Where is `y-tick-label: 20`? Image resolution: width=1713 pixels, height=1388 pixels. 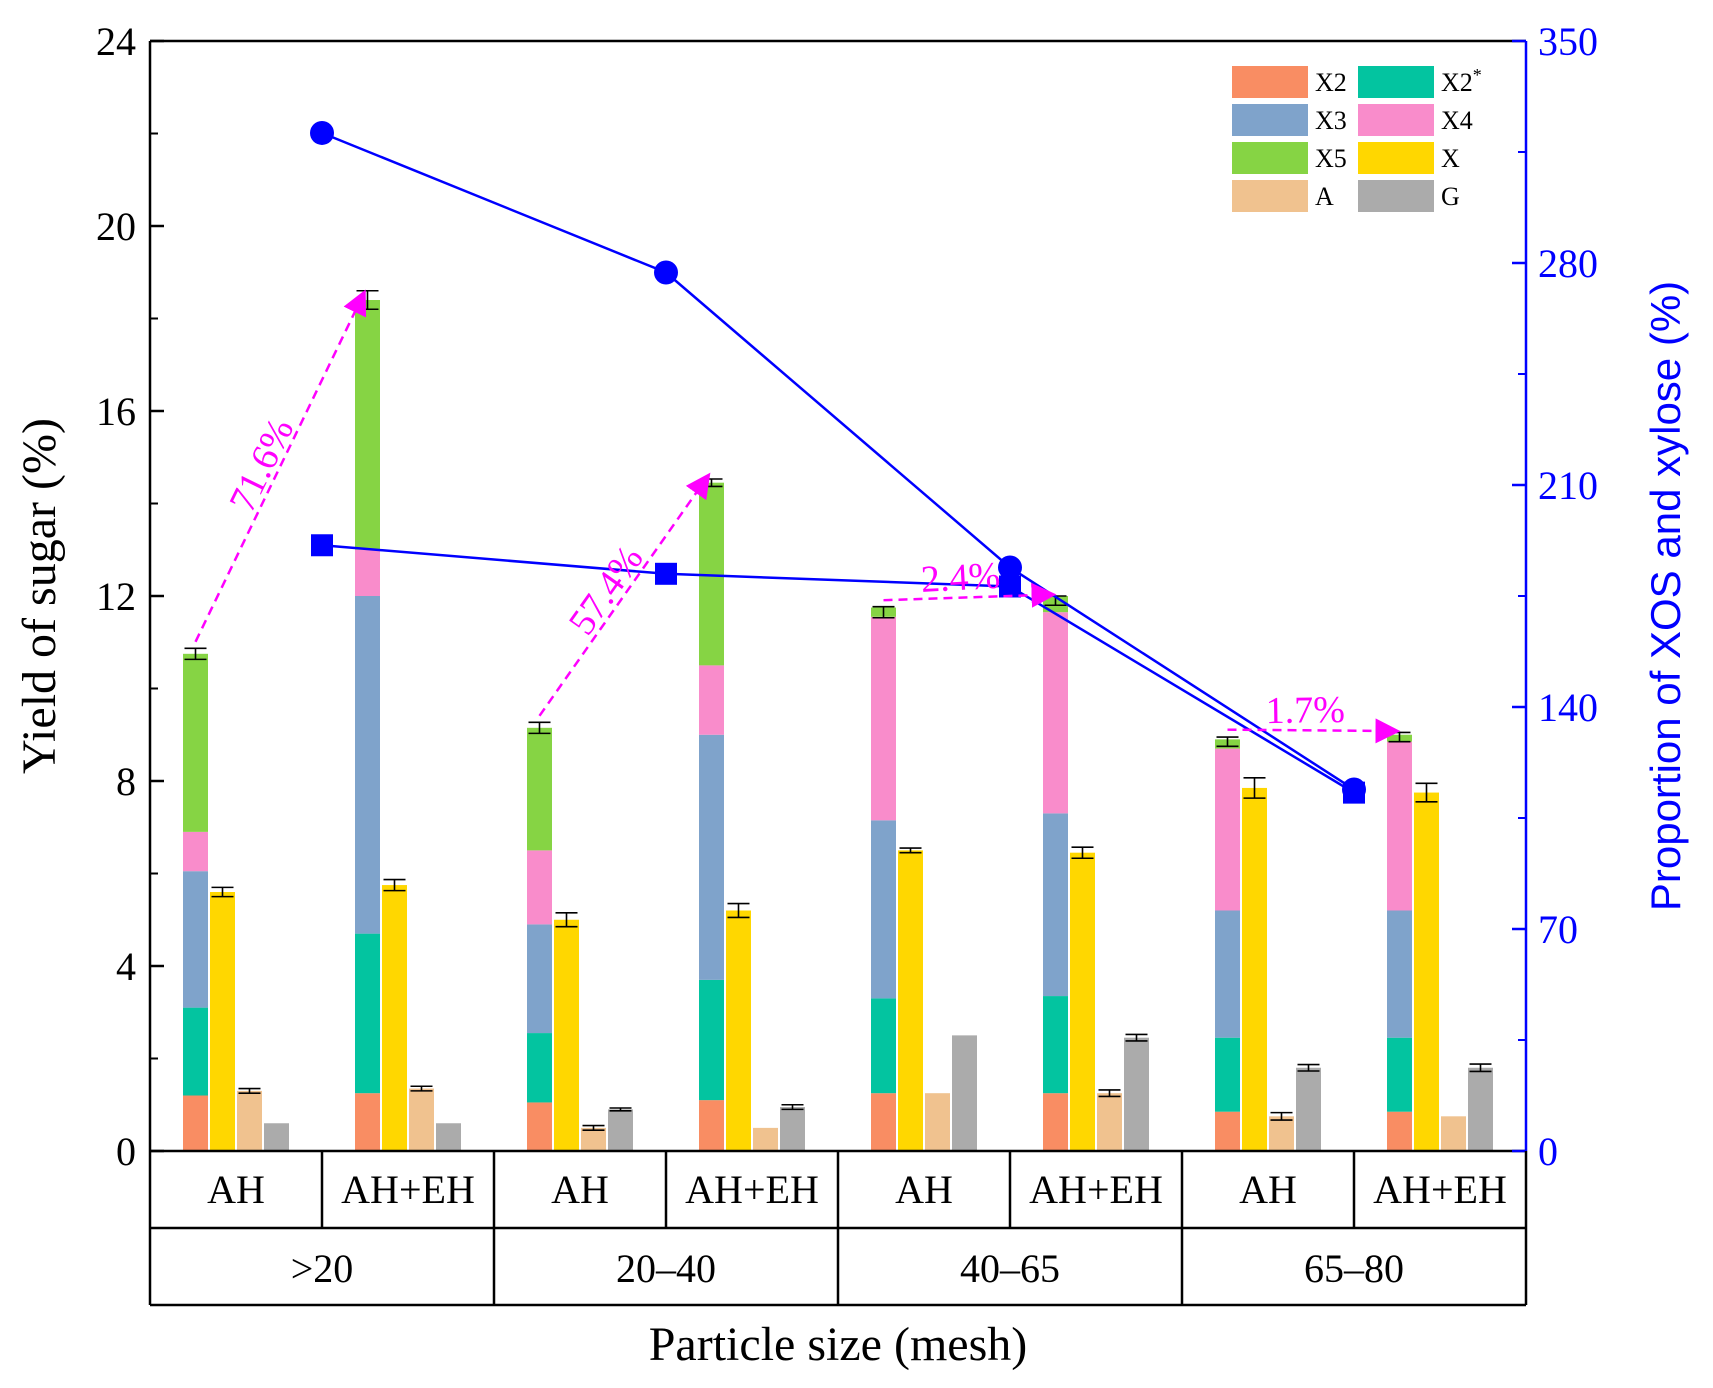
y-tick-label: 20 is located at coordinates (116, 226).